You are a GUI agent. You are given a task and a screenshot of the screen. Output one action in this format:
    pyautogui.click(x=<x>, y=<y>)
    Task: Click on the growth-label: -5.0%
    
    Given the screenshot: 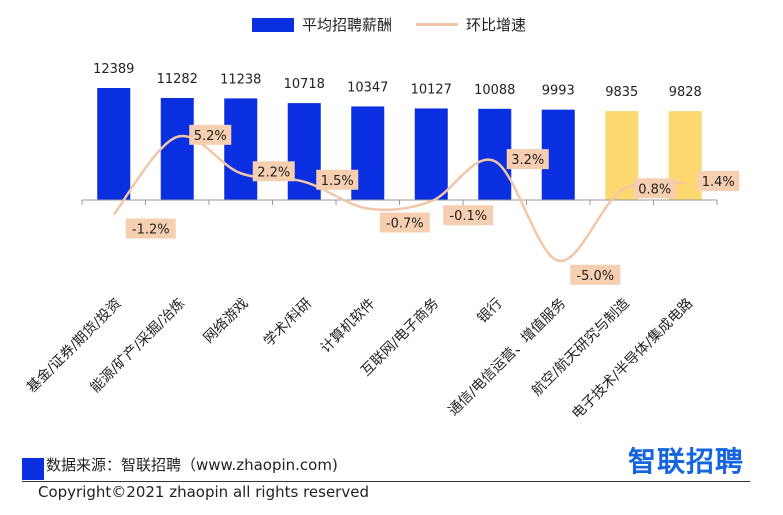 What is the action you would take?
    pyautogui.click(x=595, y=276)
    